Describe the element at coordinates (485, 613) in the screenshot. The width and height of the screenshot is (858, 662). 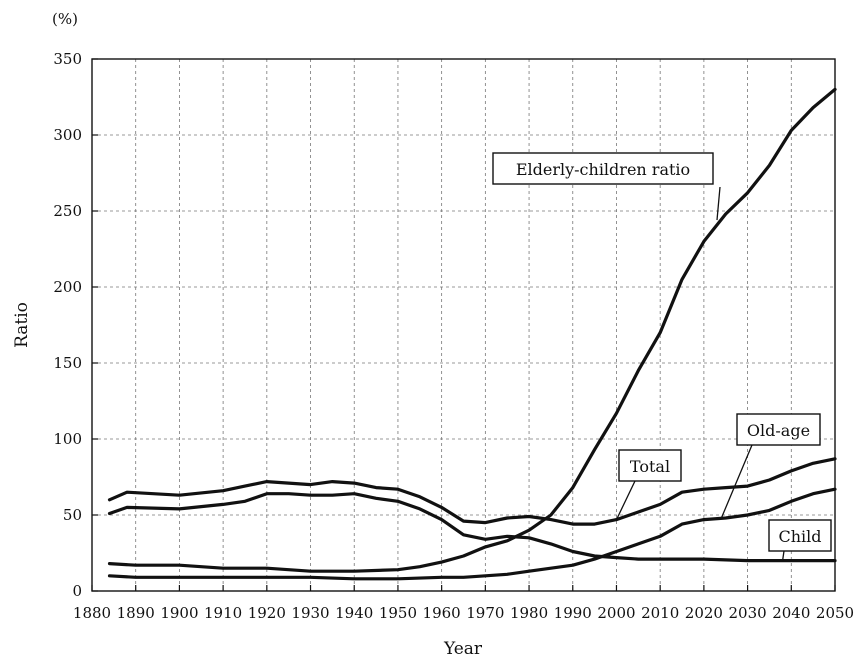
I see `x-tick-label-1970: 1970` at that location.